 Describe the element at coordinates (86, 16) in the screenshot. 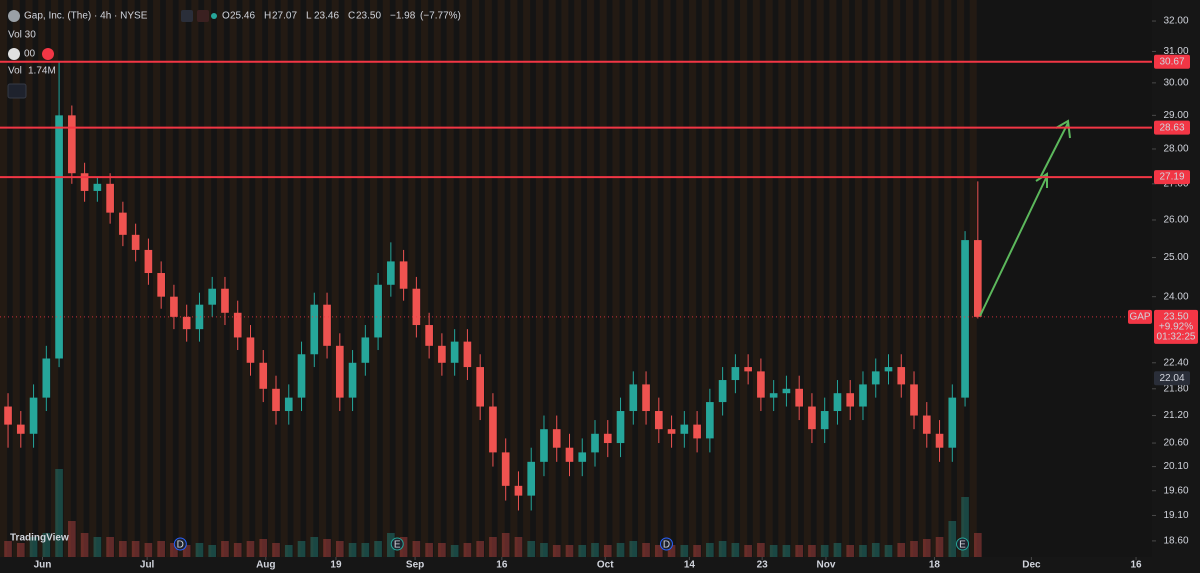

I see `symbol-title: Gap, Inc. (The) · 4h · NYSE` at that location.